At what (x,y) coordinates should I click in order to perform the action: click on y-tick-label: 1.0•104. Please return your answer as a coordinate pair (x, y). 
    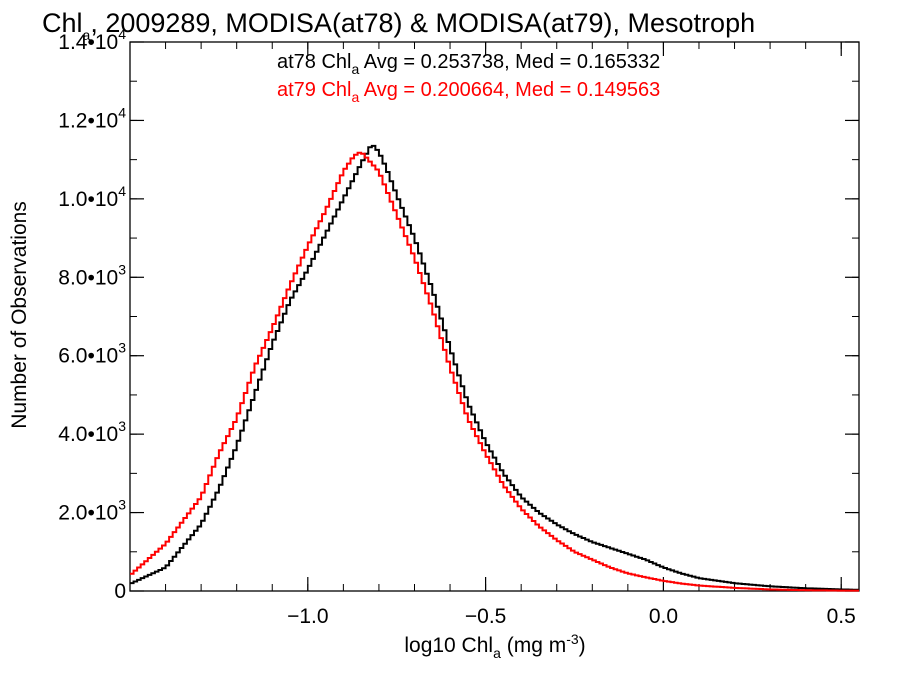
    Looking at the image, I should click on (92, 197).